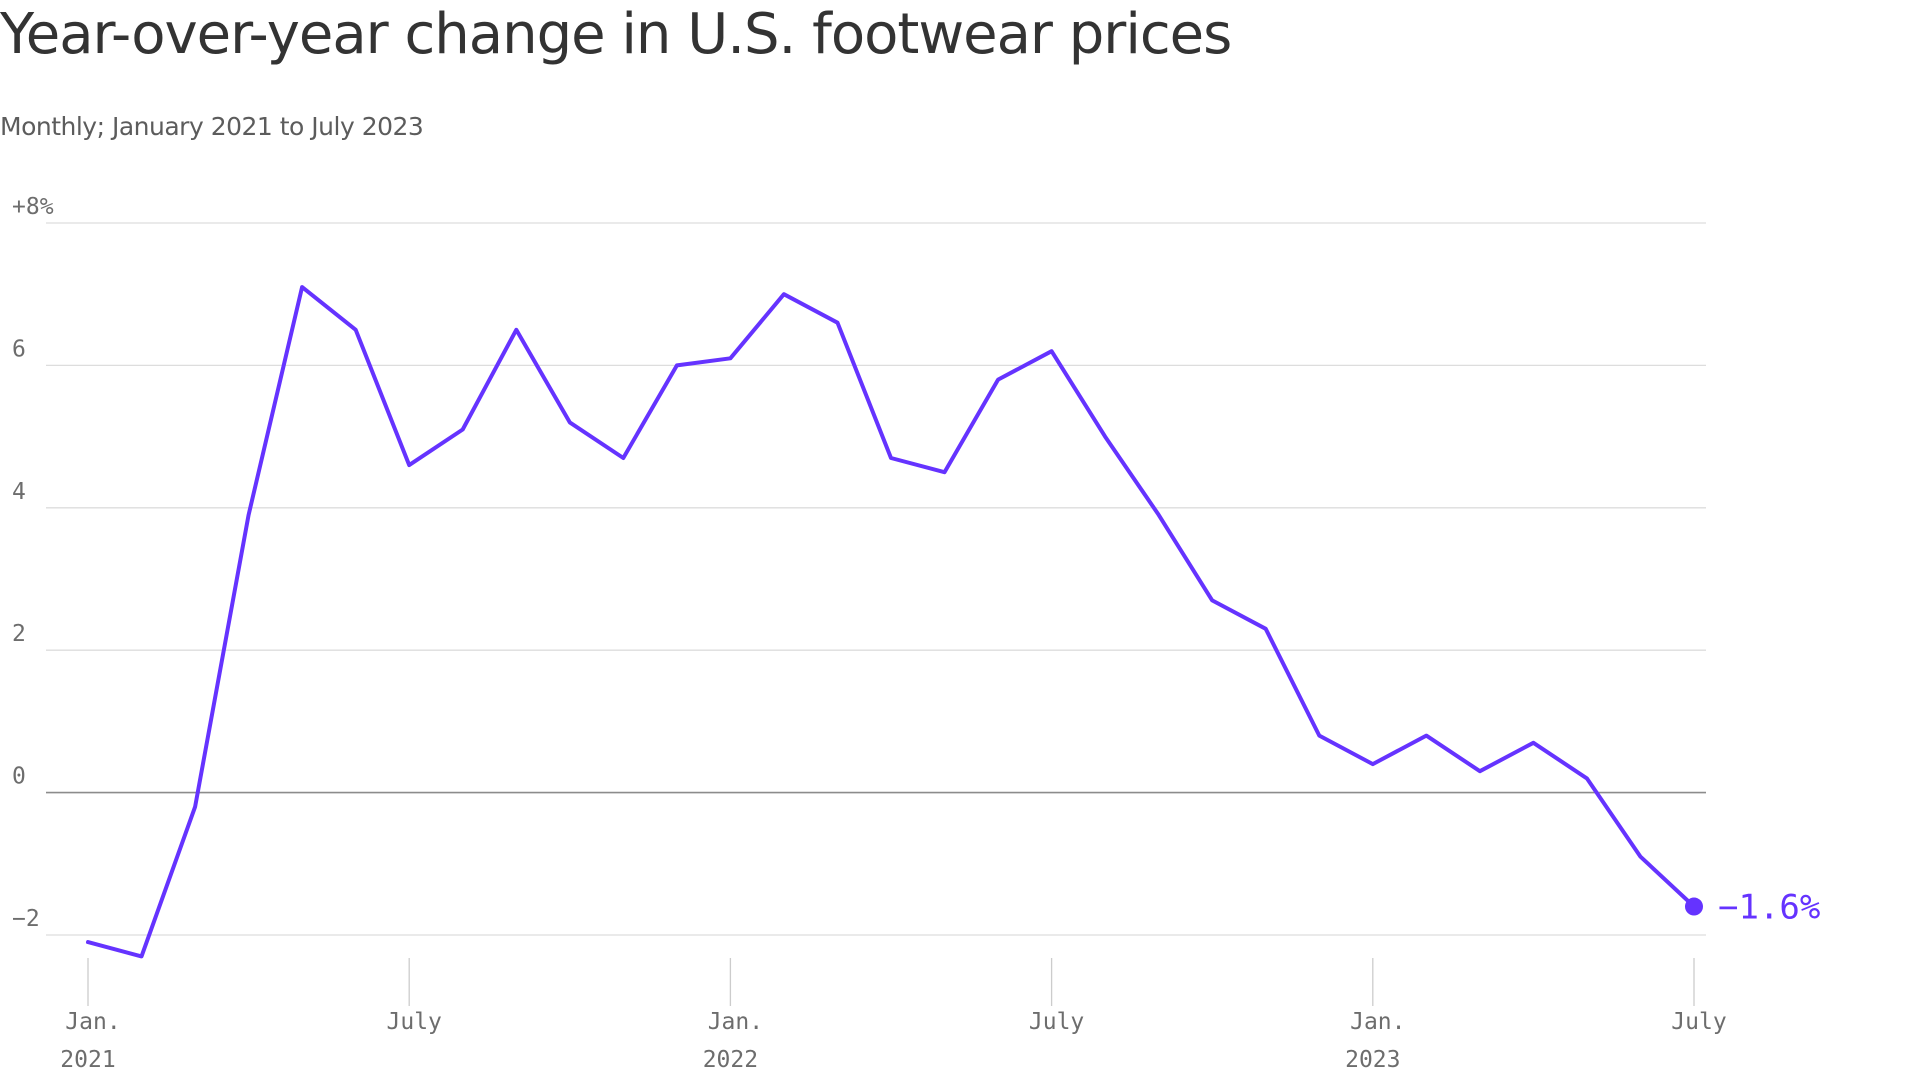 This screenshot has height=1080, width=1920. Describe the element at coordinates (19, 492) in the screenshot. I see `y-tick-label: 4` at that location.